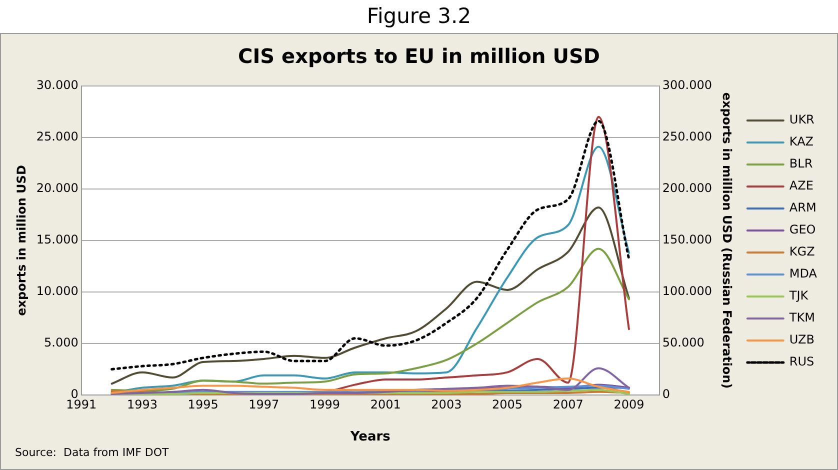 The width and height of the screenshot is (838, 470). Describe the element at coordinates (57, 291) in the screenshot. I see `y-tick-label: 10.000` at that location.